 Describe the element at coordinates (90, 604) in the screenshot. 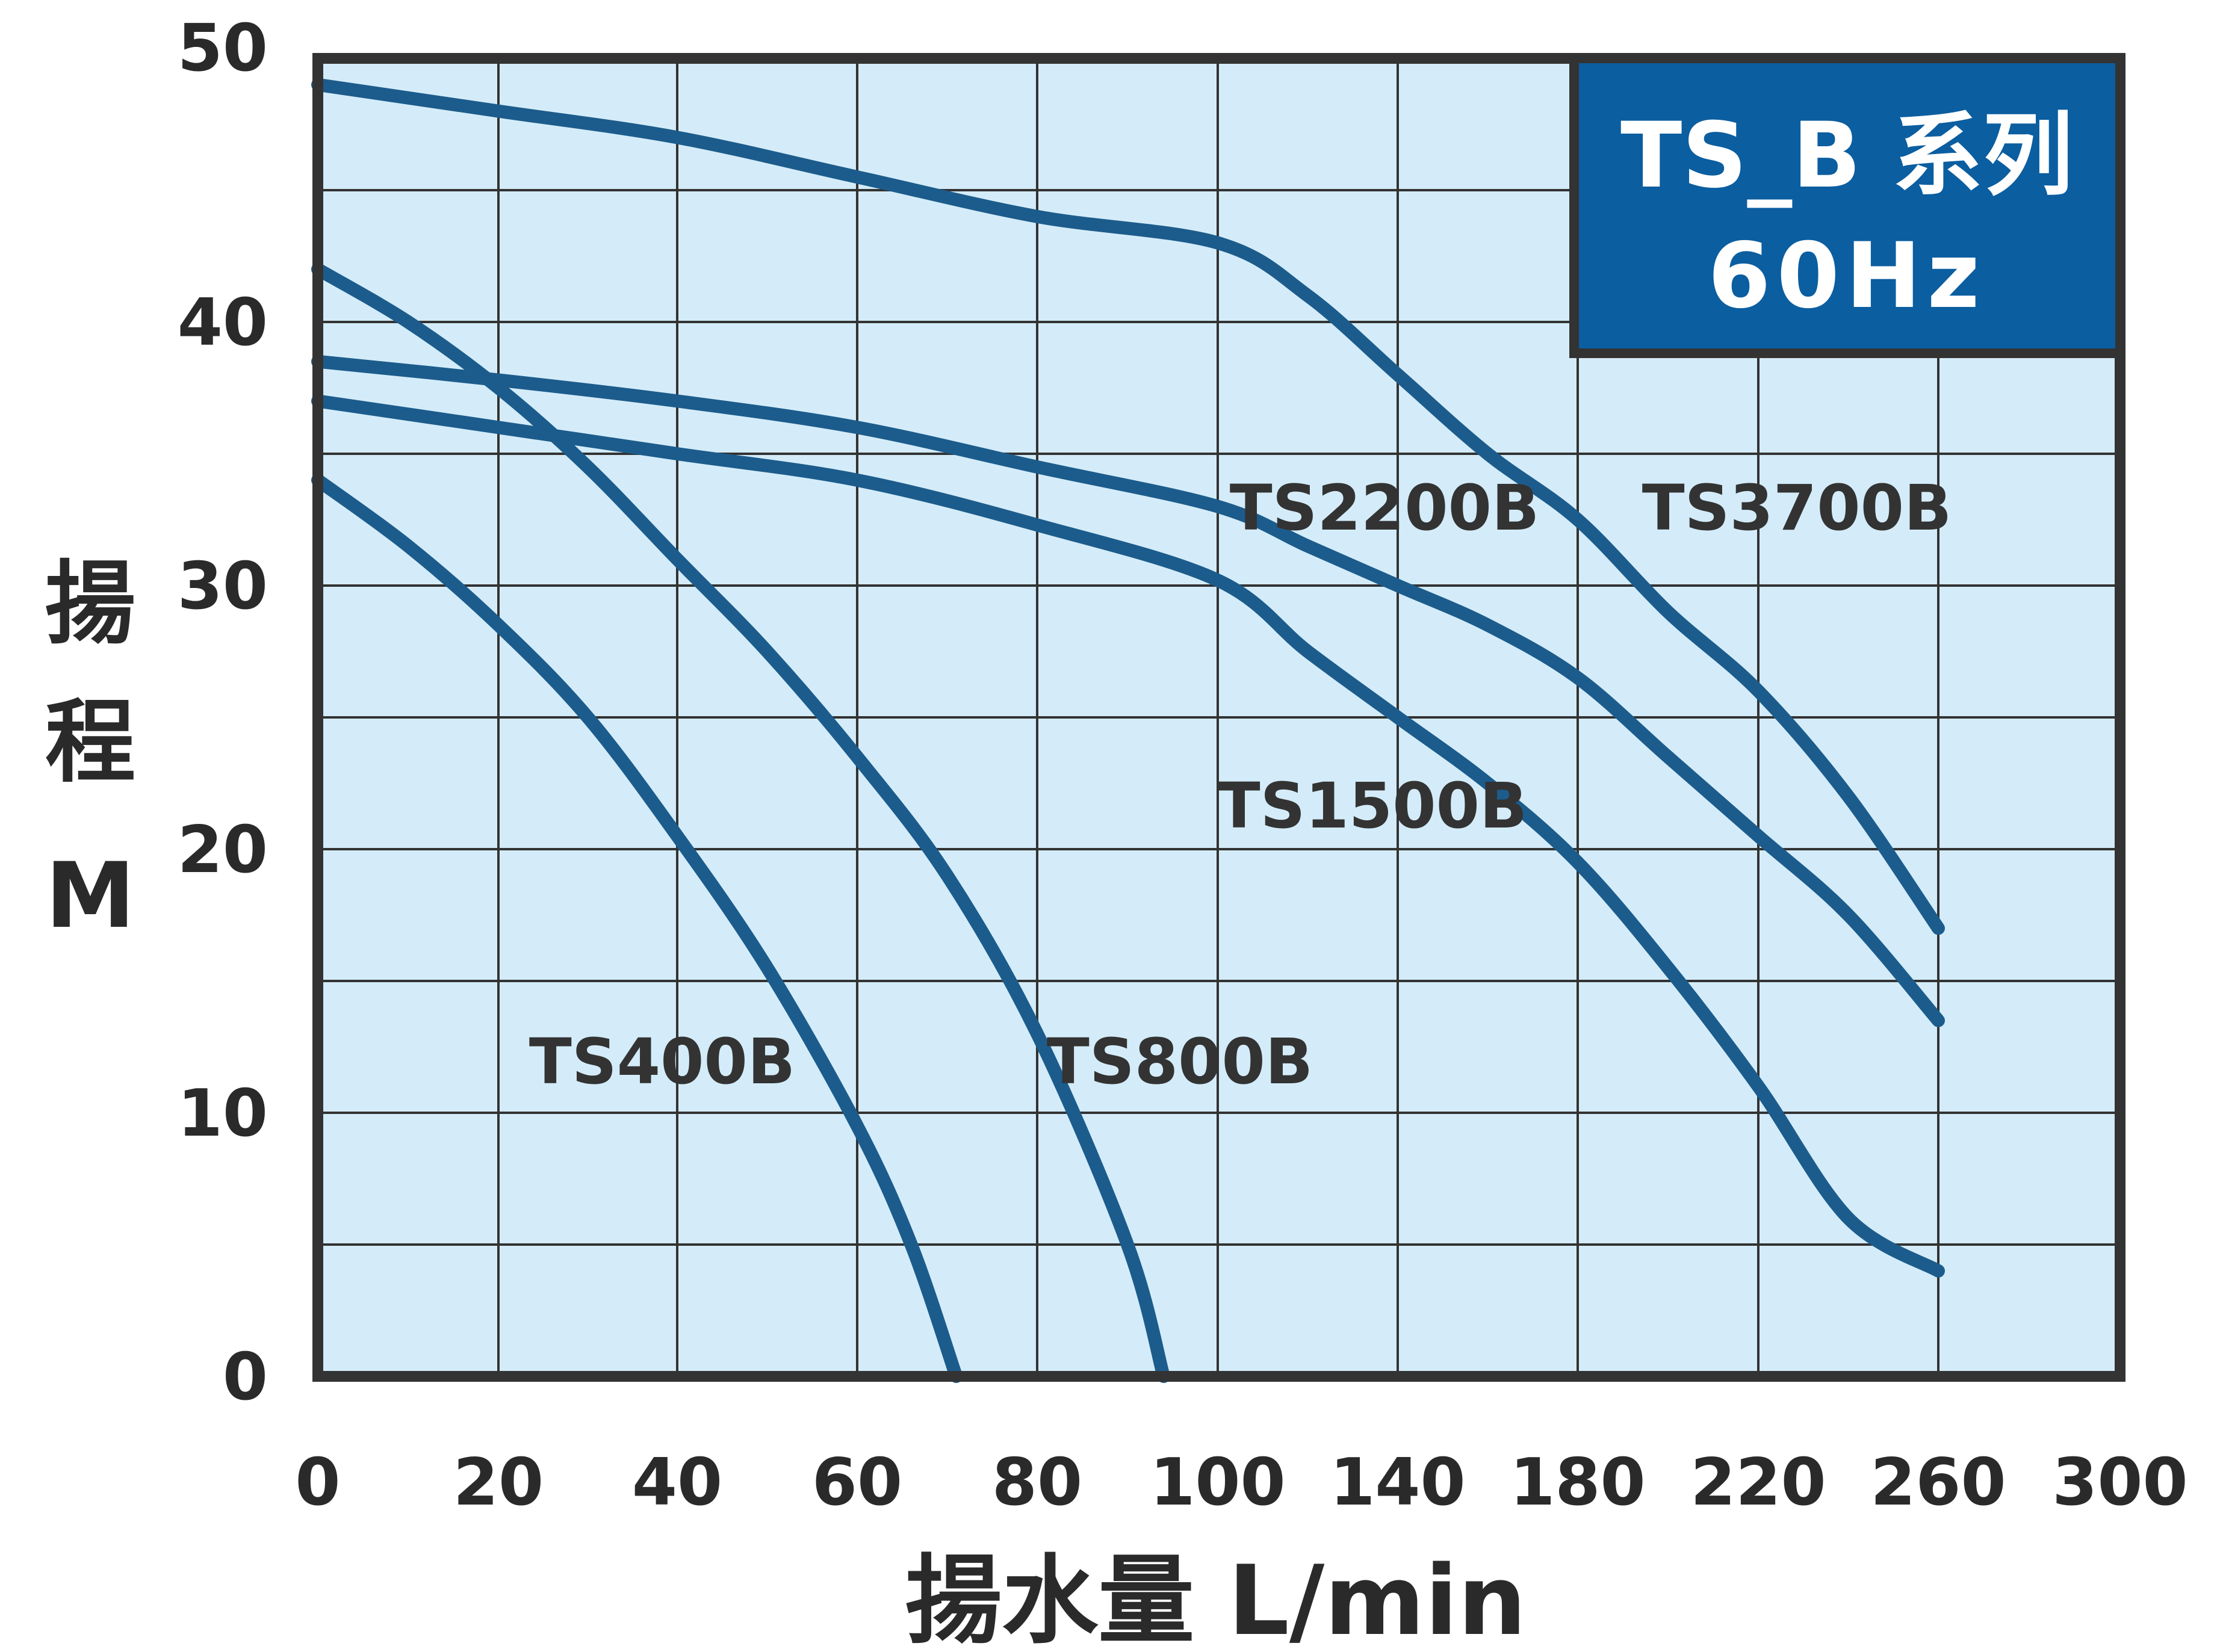

I see `y-axis-title-char-1: 揚` at that location.